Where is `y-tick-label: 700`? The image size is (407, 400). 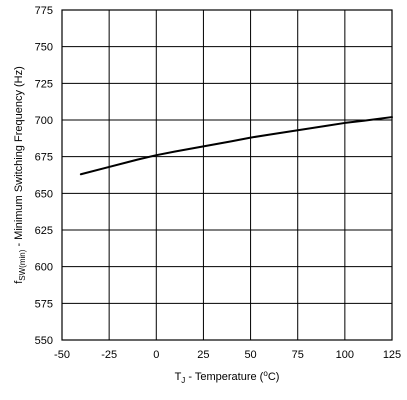
y-tick-label: 700 is located at coordinates (44, 121).